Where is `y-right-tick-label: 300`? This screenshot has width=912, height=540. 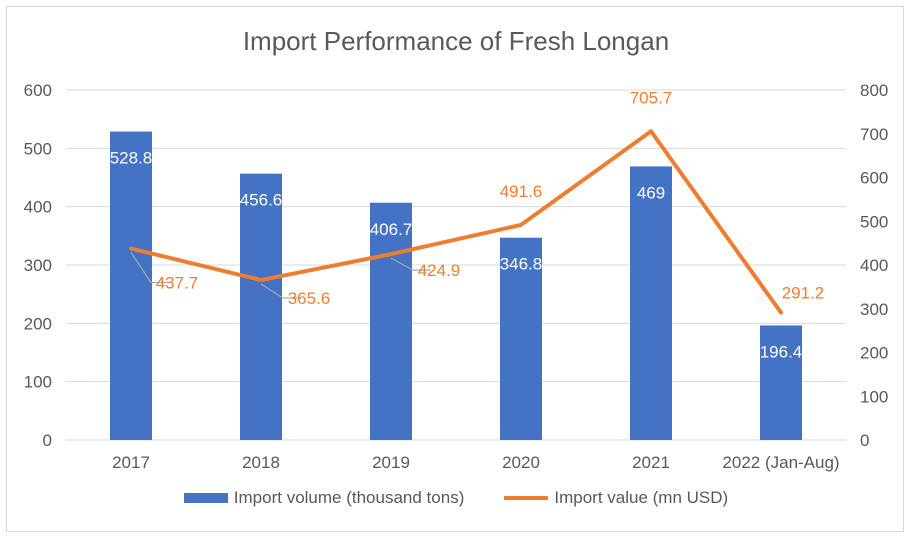
y-right-tick-label: 300 is located at coordinates (874, 309).